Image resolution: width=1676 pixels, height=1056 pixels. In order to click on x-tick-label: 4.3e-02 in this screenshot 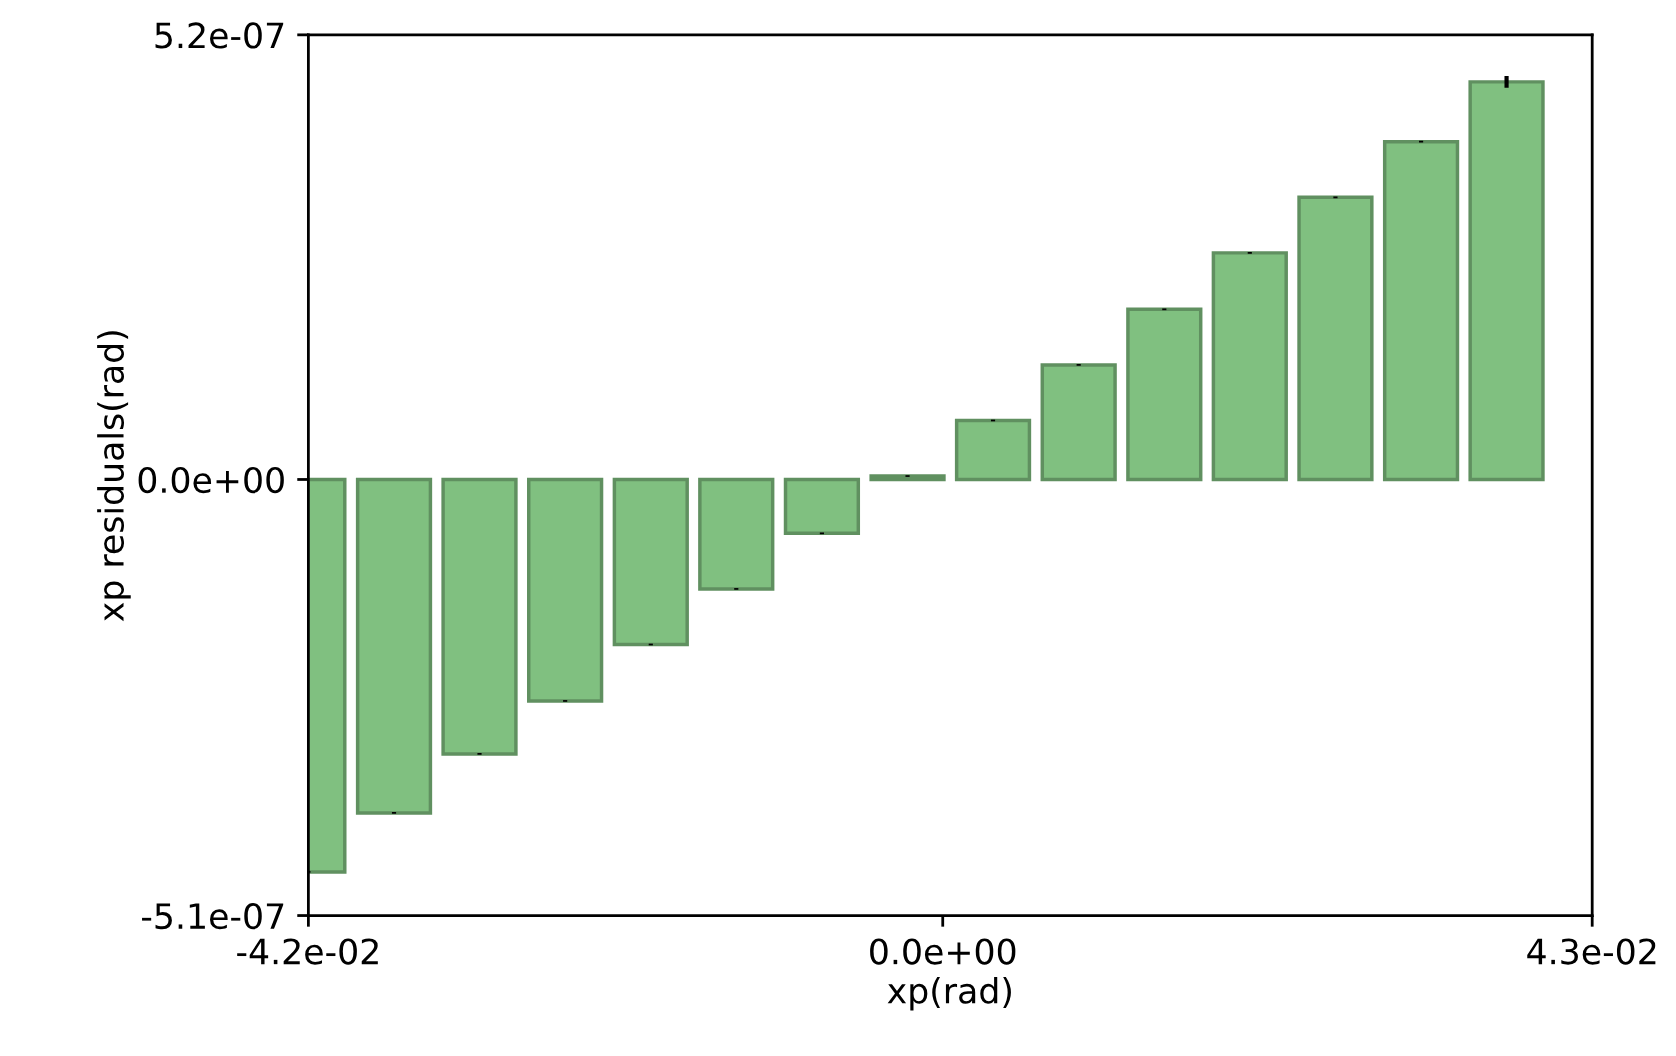, I will do `click(1591, 951)`.